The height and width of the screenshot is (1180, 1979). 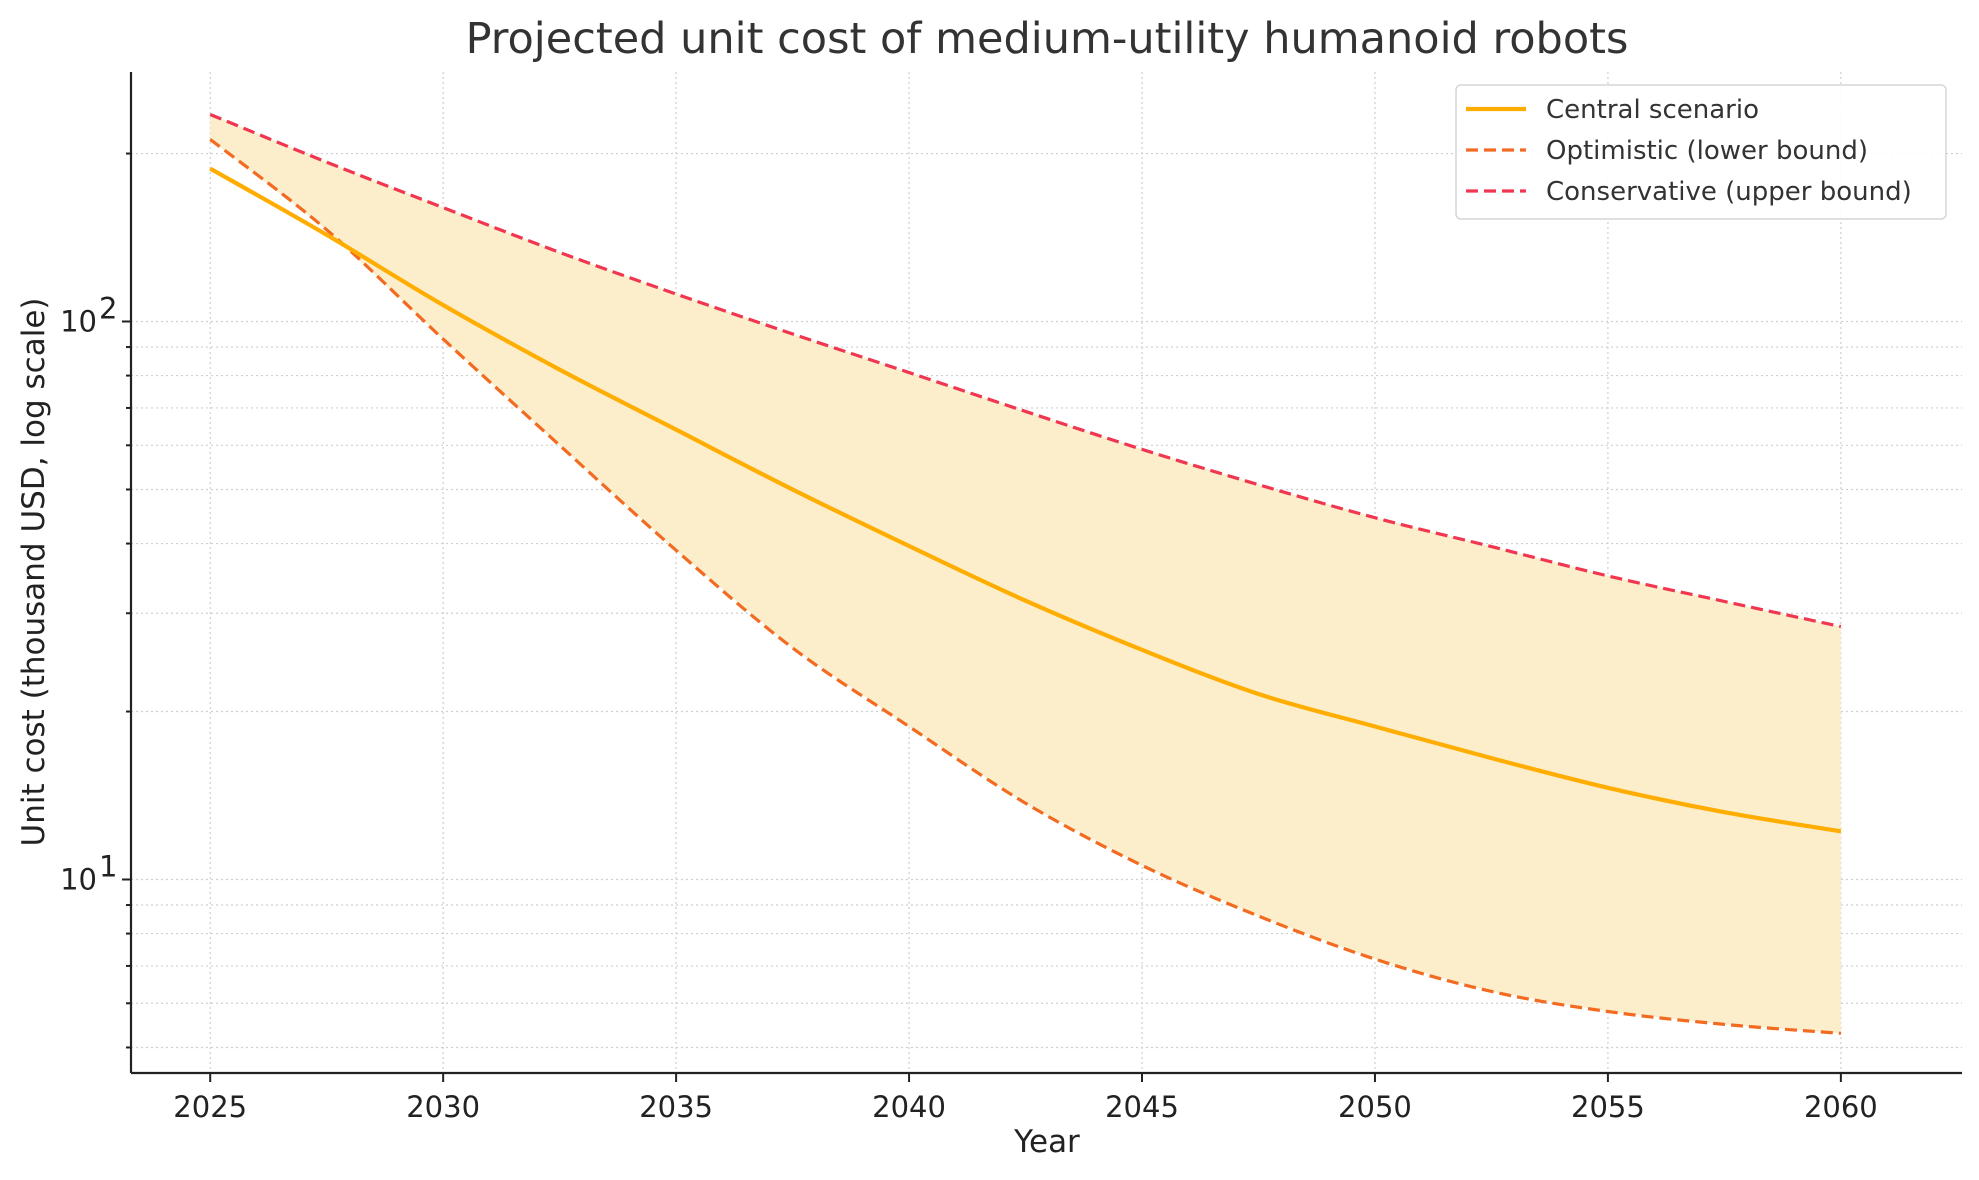 I want to click on y-tick-label-exponent: 2, so click(x=108, y=309).